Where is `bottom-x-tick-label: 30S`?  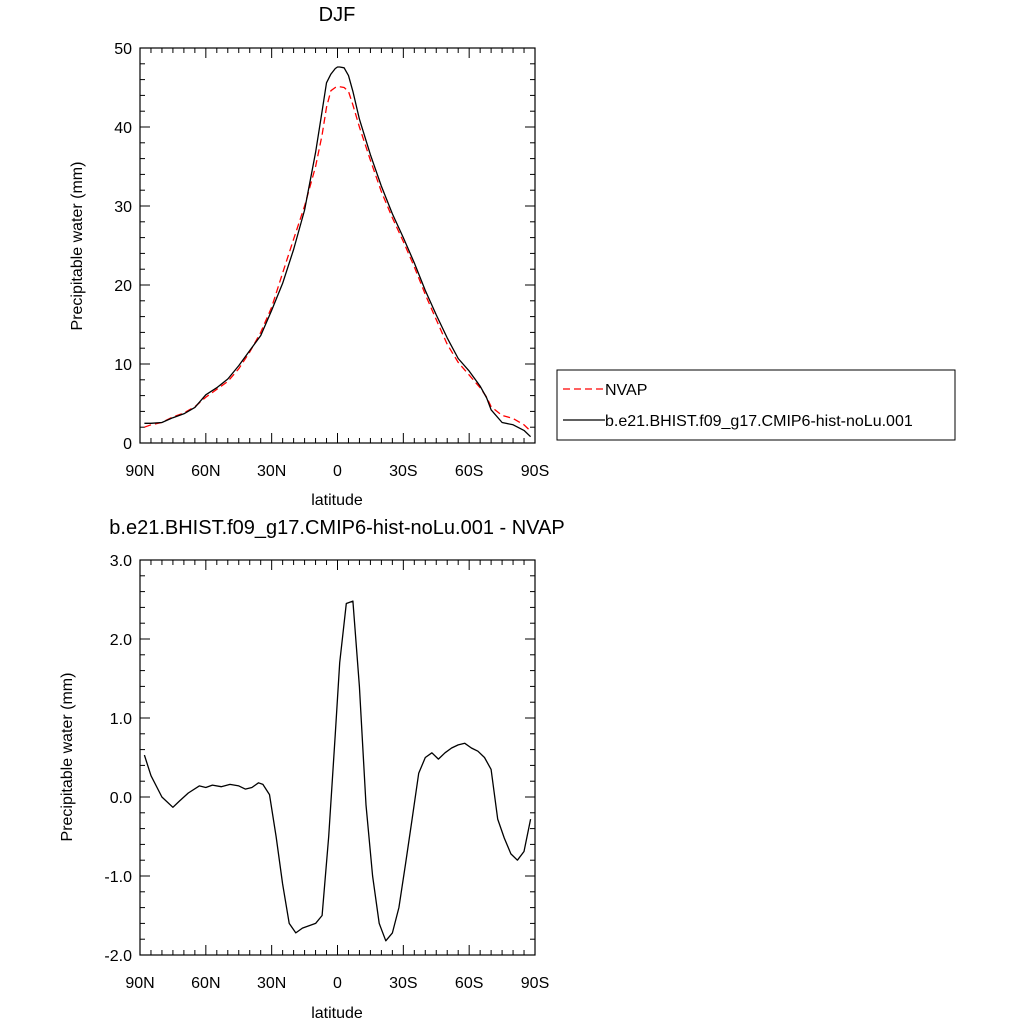
bottom-x-tick-label: 30S is located at coordinates (403, 983).